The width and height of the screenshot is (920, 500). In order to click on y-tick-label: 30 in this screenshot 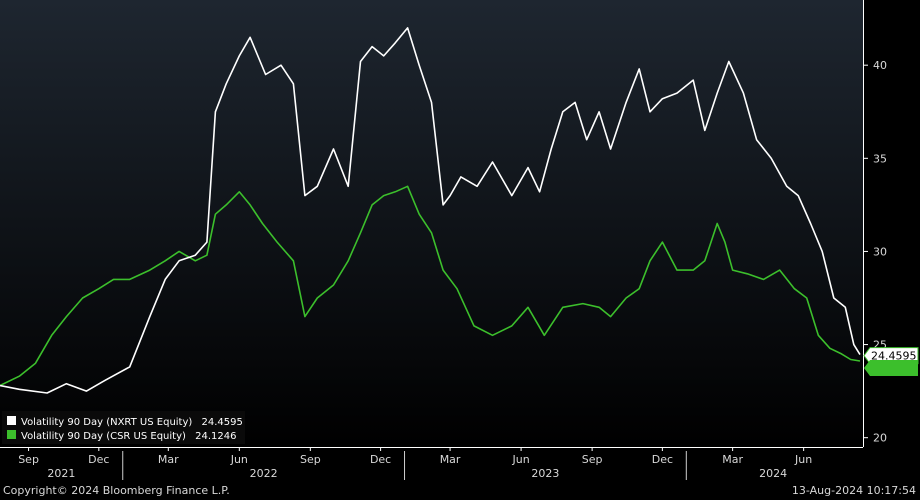, I will do `click(880, 251)`.